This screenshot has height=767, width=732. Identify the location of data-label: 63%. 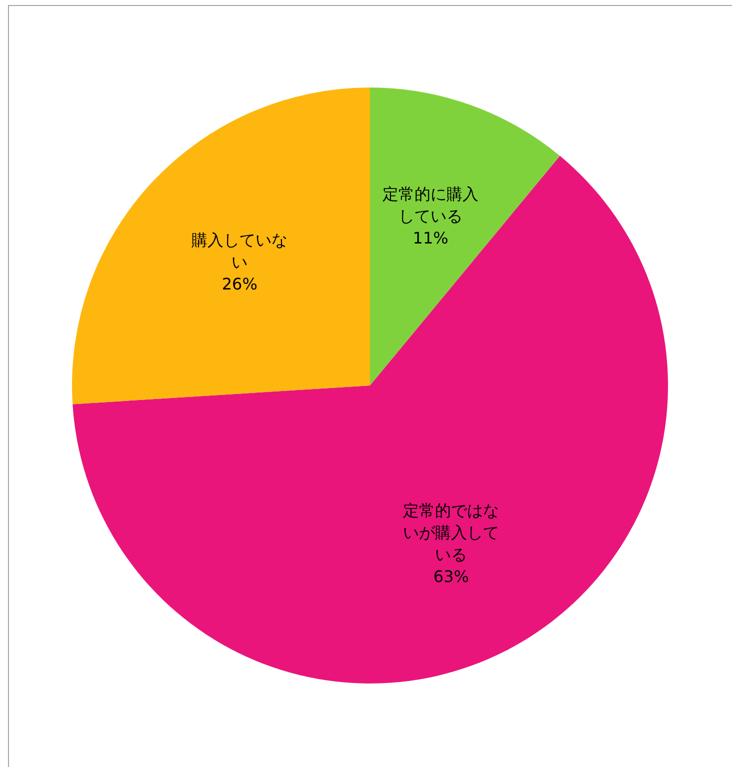
(451, 576).